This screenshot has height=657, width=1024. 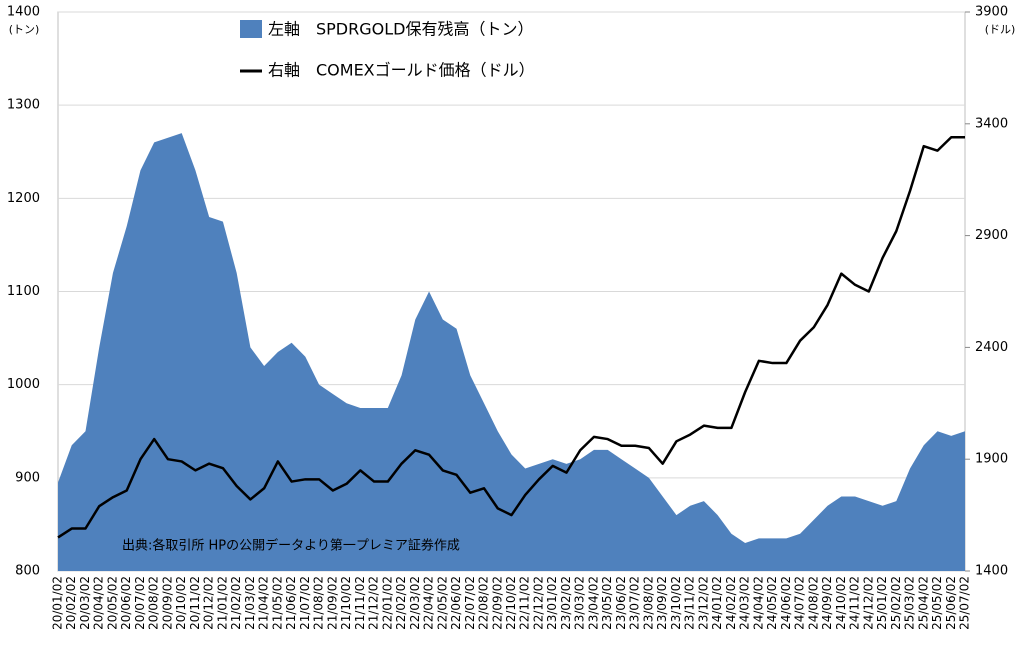 I want to click on y-tick-label: 800, so click(x=27, y=571).